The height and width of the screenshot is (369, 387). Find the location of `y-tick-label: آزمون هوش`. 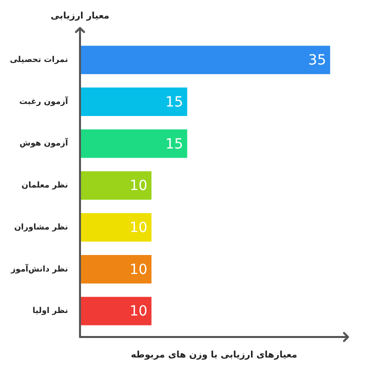

y-tick-label: آزمون هوش is located at coordinates (43, 143).